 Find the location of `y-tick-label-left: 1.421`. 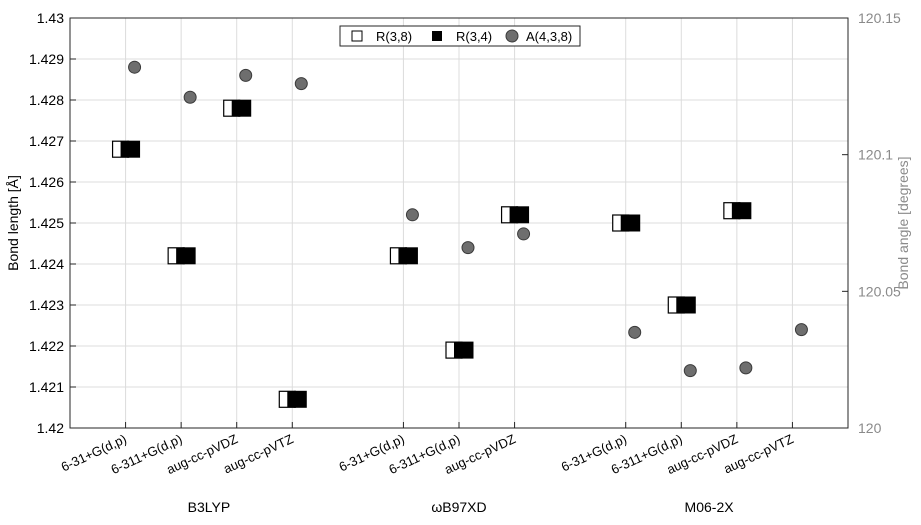

y-tick-label-left: 1.421 is located at coordinates (46, 387).